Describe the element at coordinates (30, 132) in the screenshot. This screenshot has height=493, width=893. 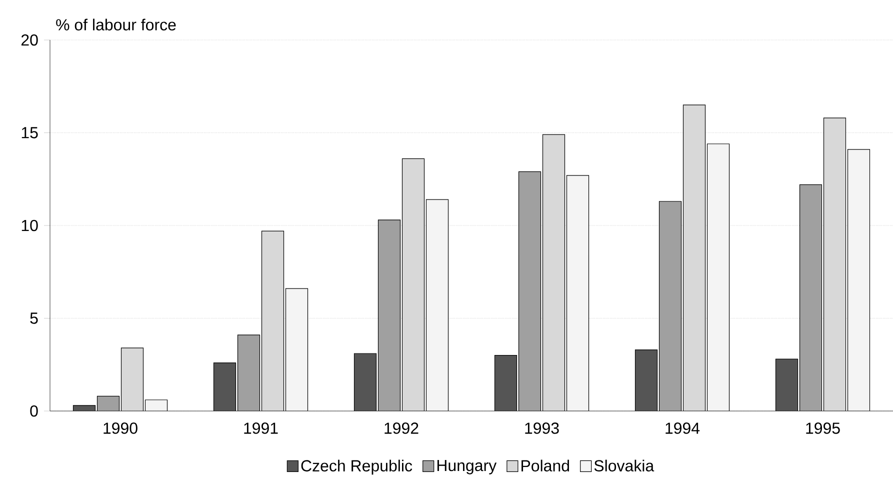
I see `y-tick-label: 15` at that location.